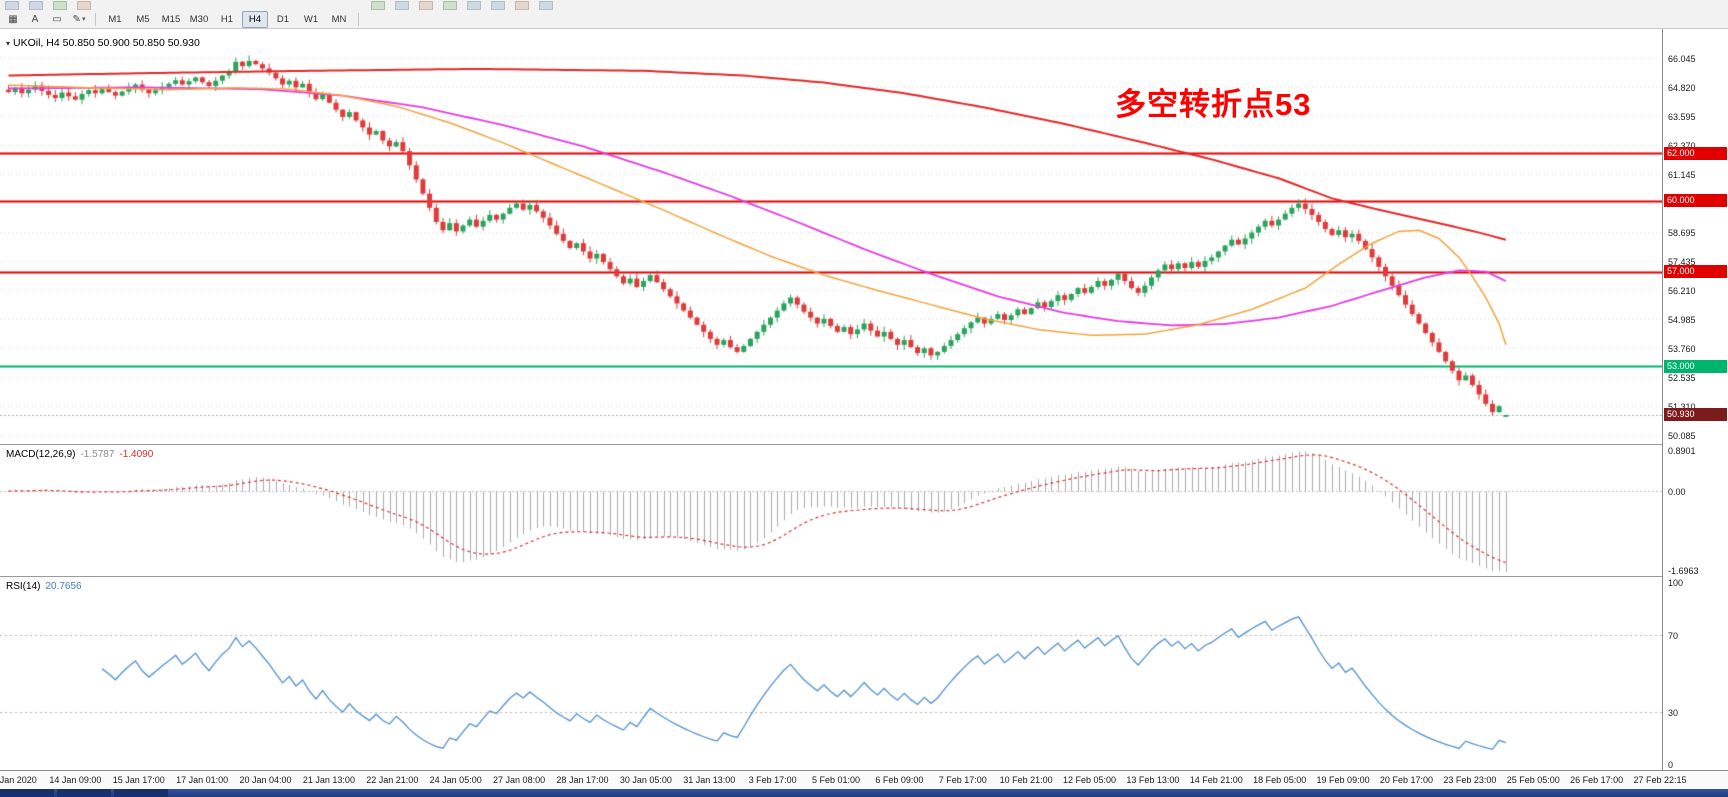 The height and width of the screenshot is (797, 1728). What do you see at coordinates (1682, 451) in the screenshot?
I see `macd-tick: 0.8901` at bounding box center [1682, 451].